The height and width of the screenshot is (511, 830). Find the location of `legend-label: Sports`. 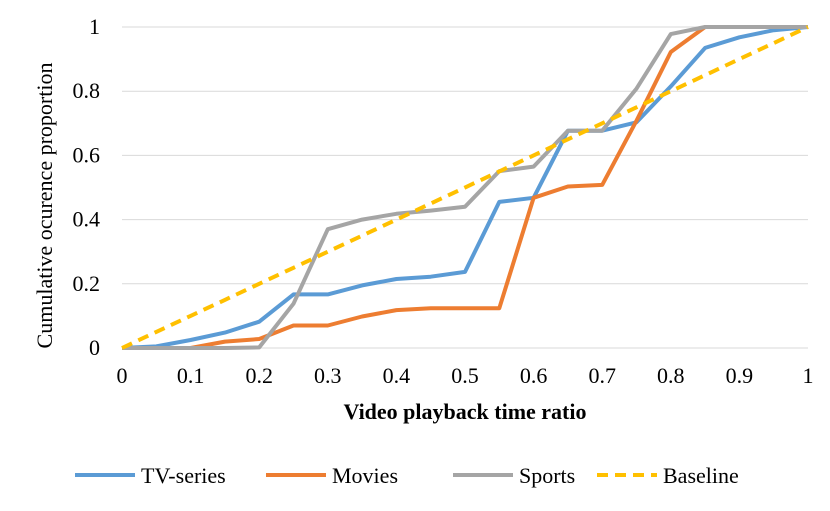

legend-label: Sports is located at coordinates (547, 475).